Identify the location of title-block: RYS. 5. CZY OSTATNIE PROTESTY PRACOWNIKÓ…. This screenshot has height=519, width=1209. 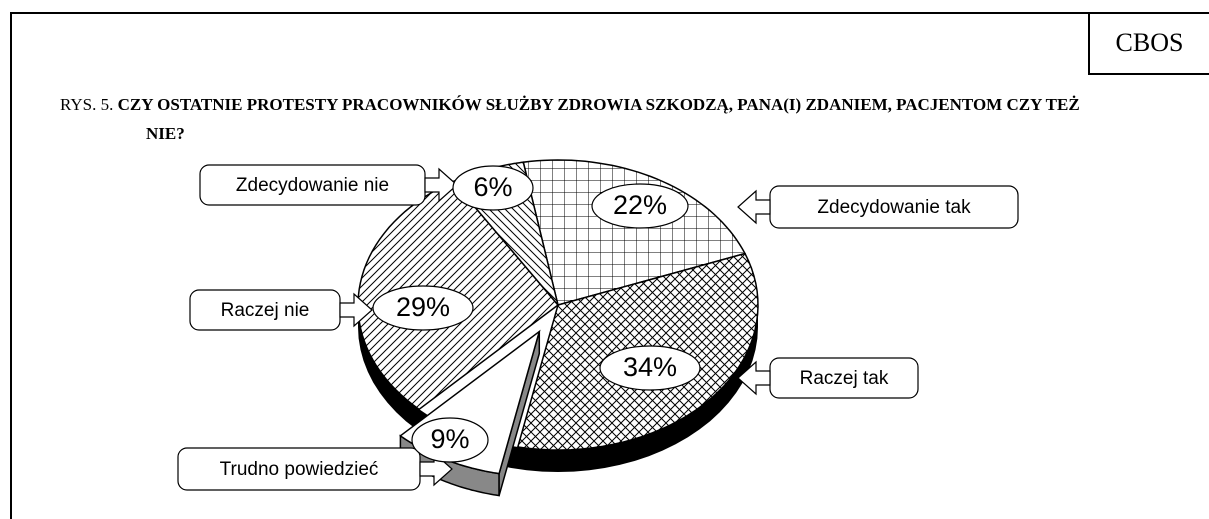
(590, 119).